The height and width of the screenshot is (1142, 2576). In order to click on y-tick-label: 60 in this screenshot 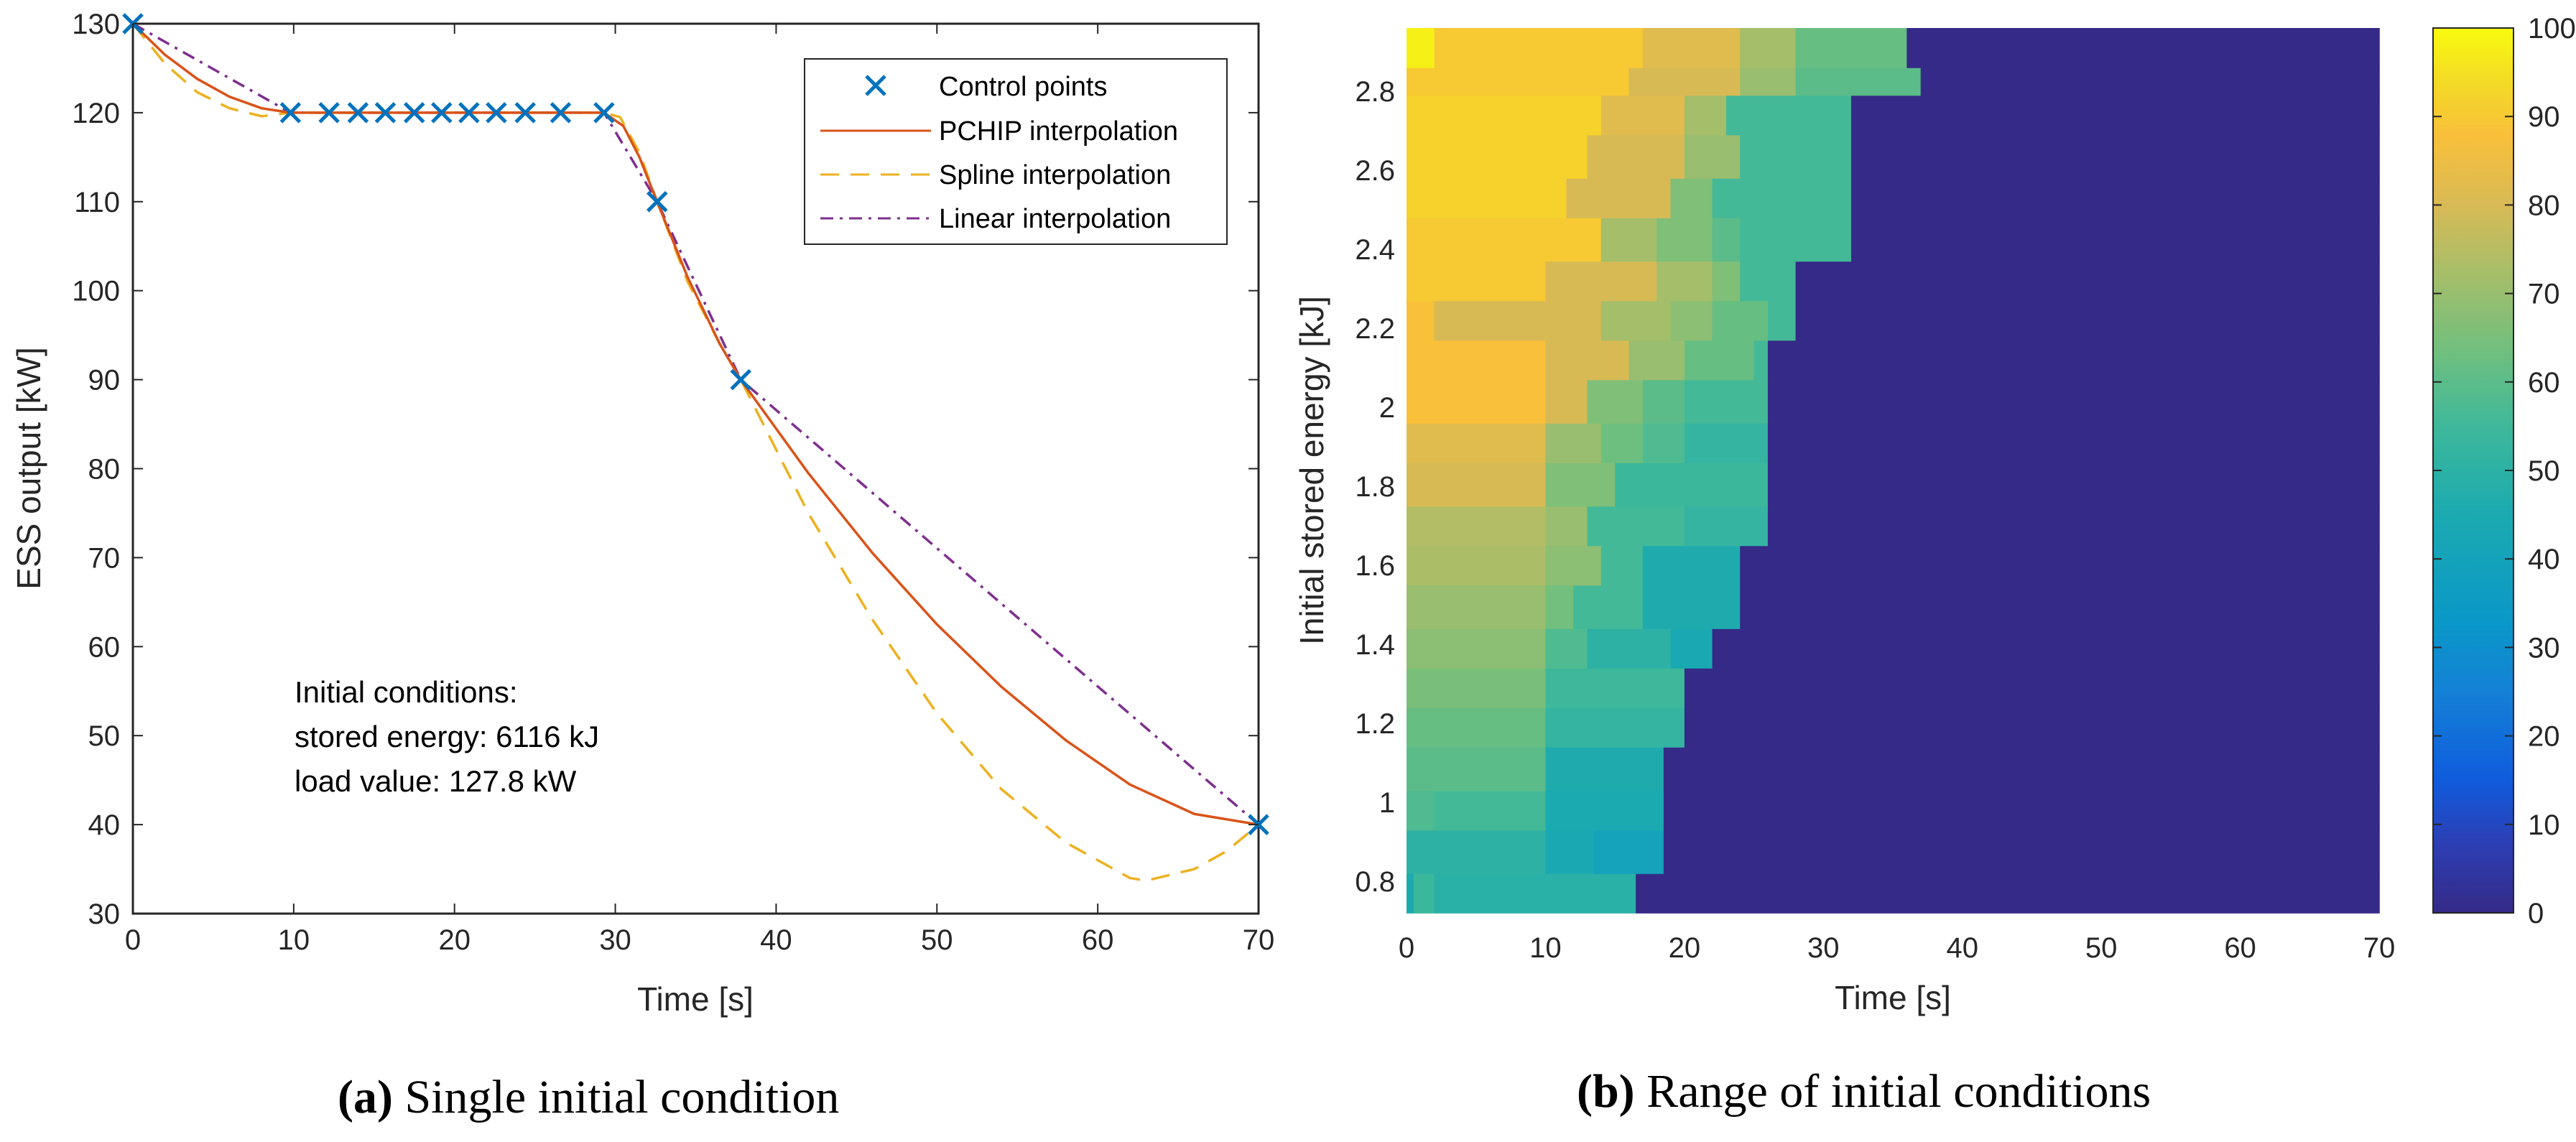, I will do `click(104, 647)`.